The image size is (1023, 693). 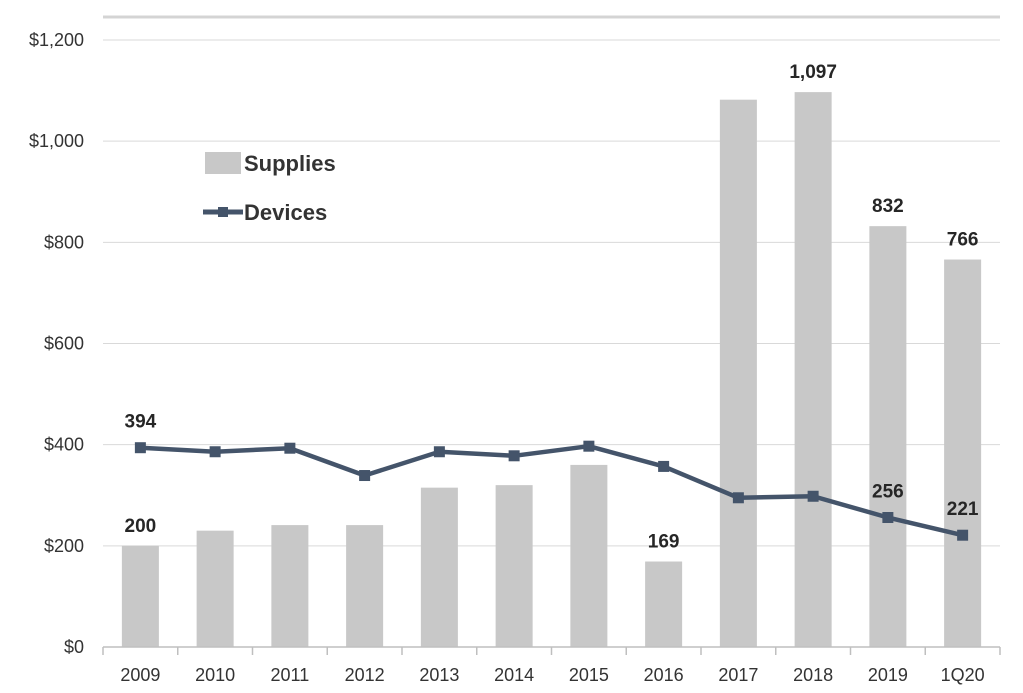 What do you see at coordinates (888, 675) in the screenshot?
I see `x-tick-label: 2019` at bounding box center [888, 675].